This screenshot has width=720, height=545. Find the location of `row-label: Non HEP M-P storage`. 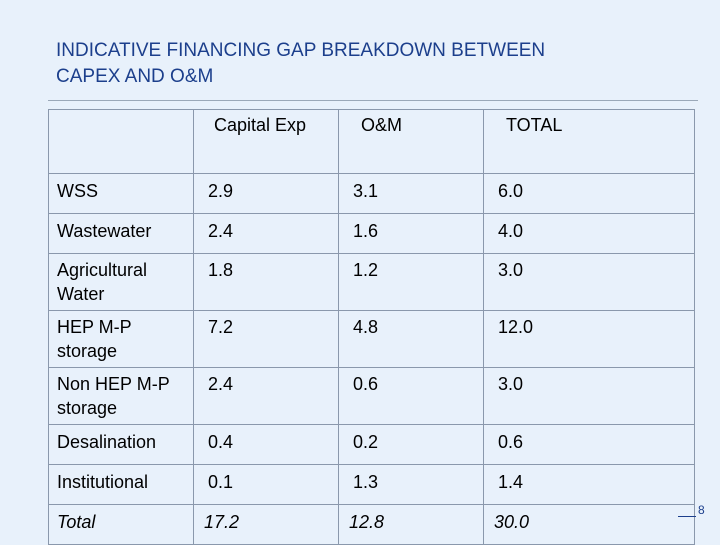

row-label: Non HEP M-P storage is located at coordinates (121, 396).